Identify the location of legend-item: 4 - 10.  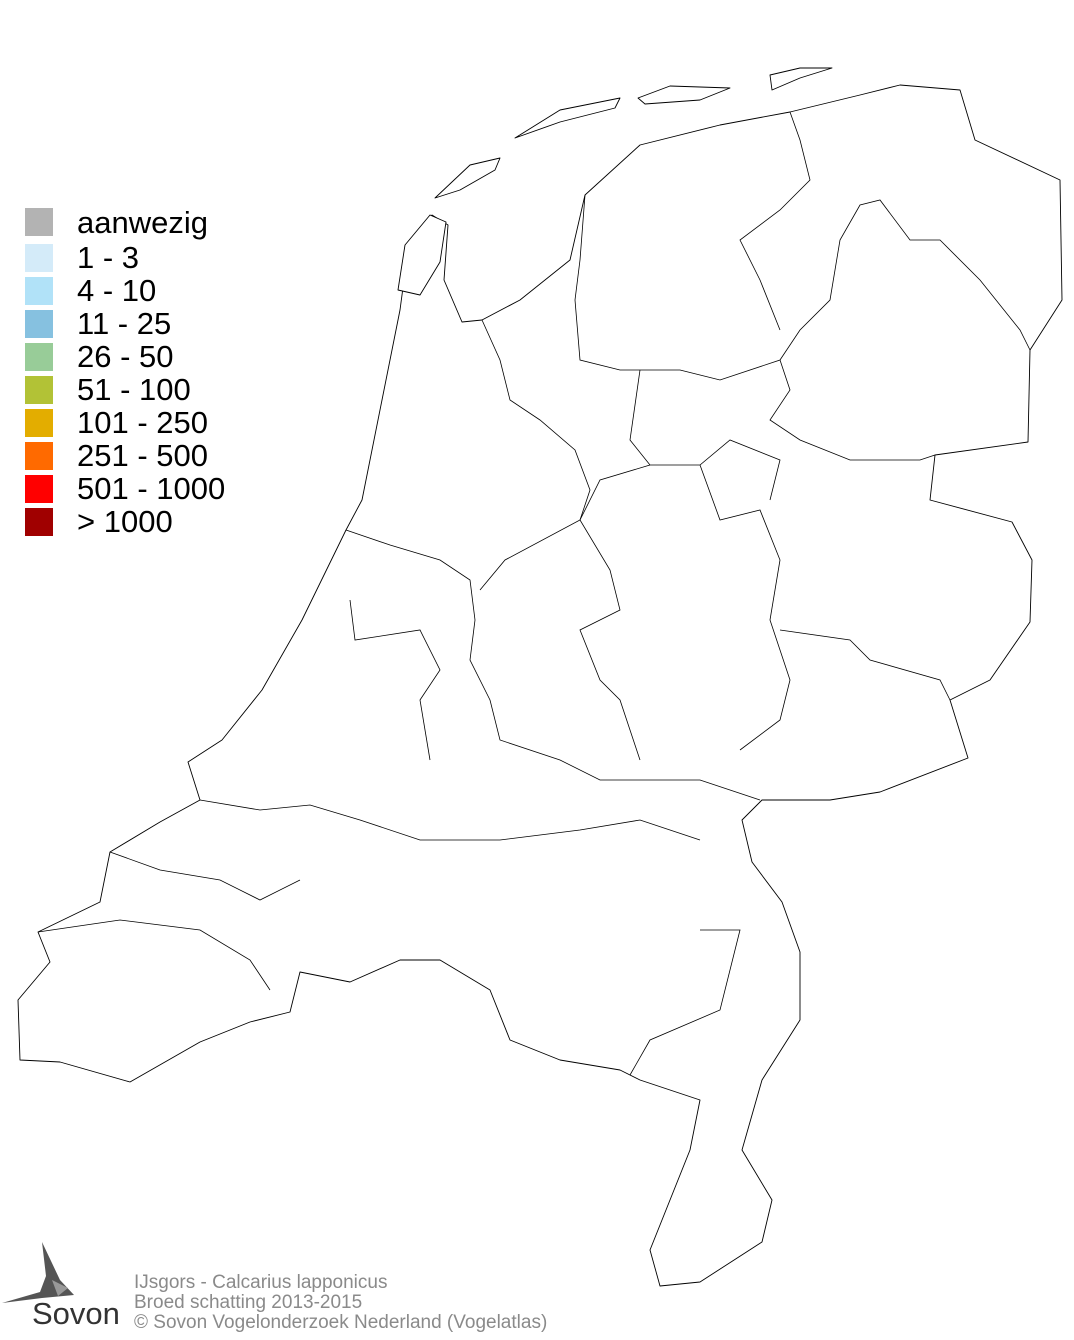
(125, 290).